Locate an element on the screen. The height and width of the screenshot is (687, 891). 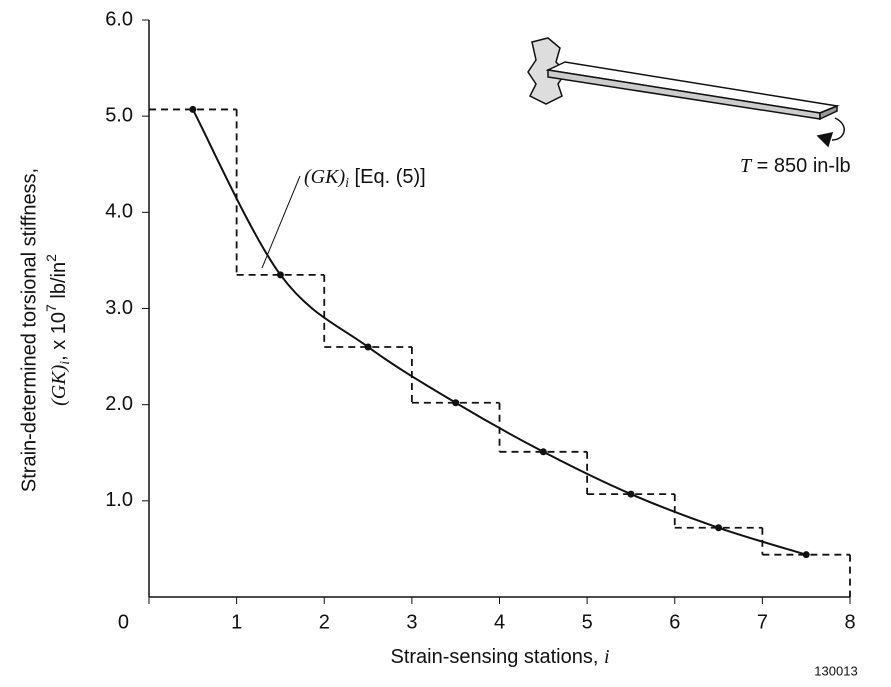
y-label-exponent2: 2 is located at coordinates (51, 258).